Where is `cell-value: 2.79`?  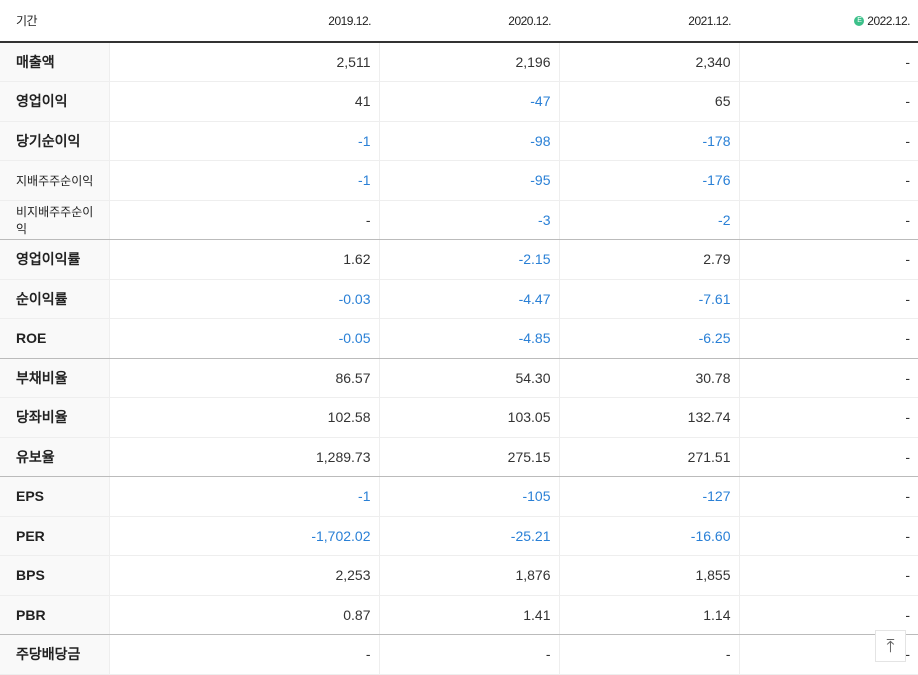
cell-value: 2.79 is located at coordinates (648, 259).